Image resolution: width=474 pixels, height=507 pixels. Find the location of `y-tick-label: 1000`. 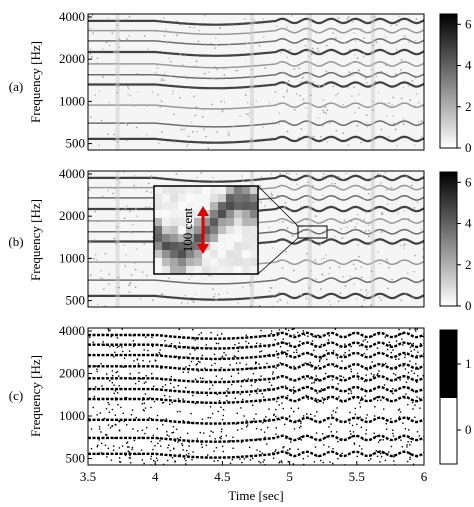

y-tick-label: 1000 is located at coordinates (72, 257).